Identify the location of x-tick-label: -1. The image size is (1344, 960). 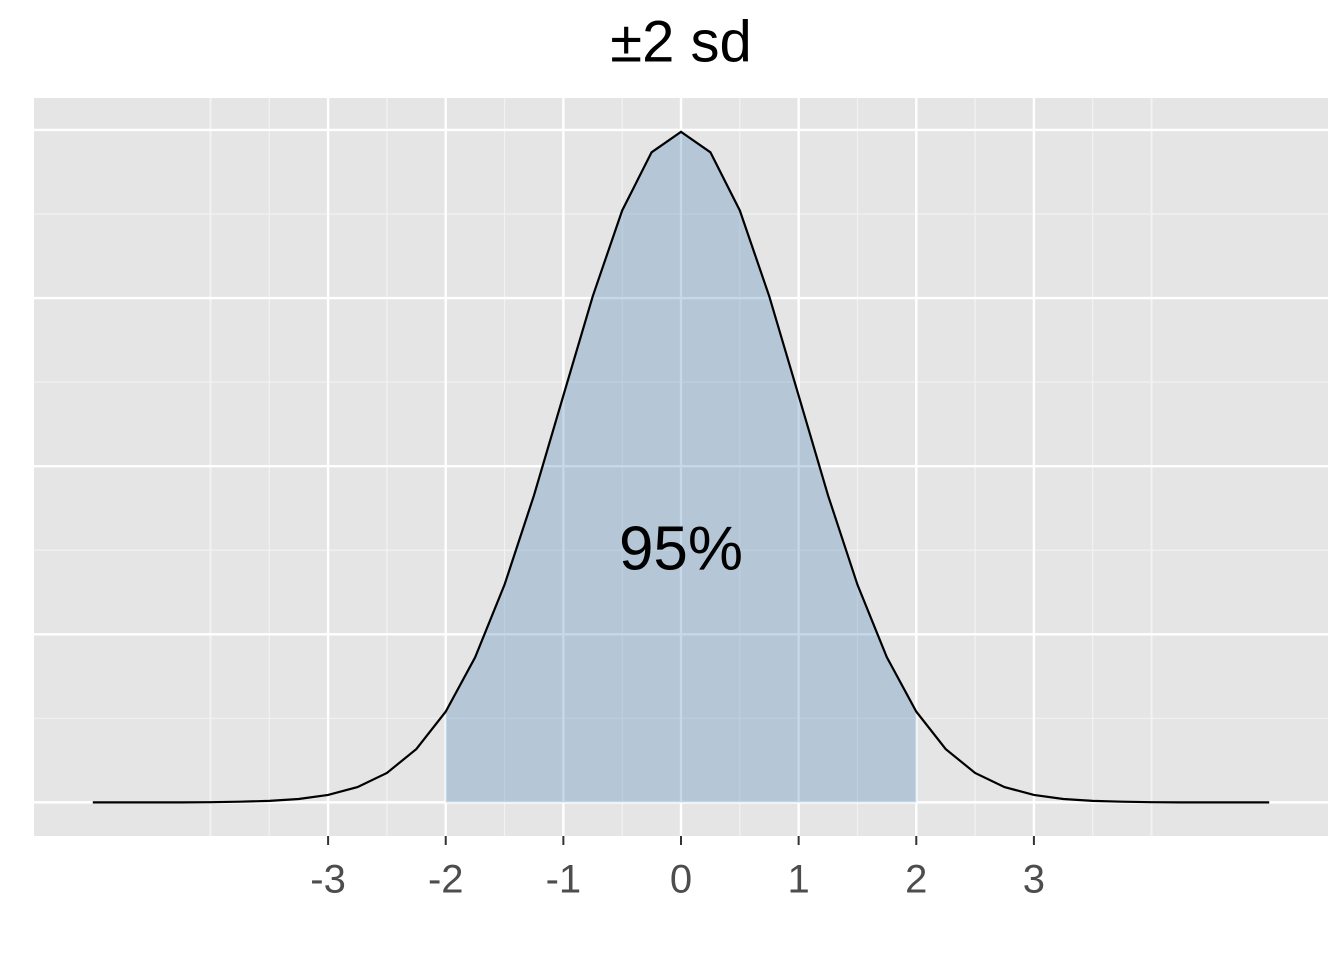
(564, 880).